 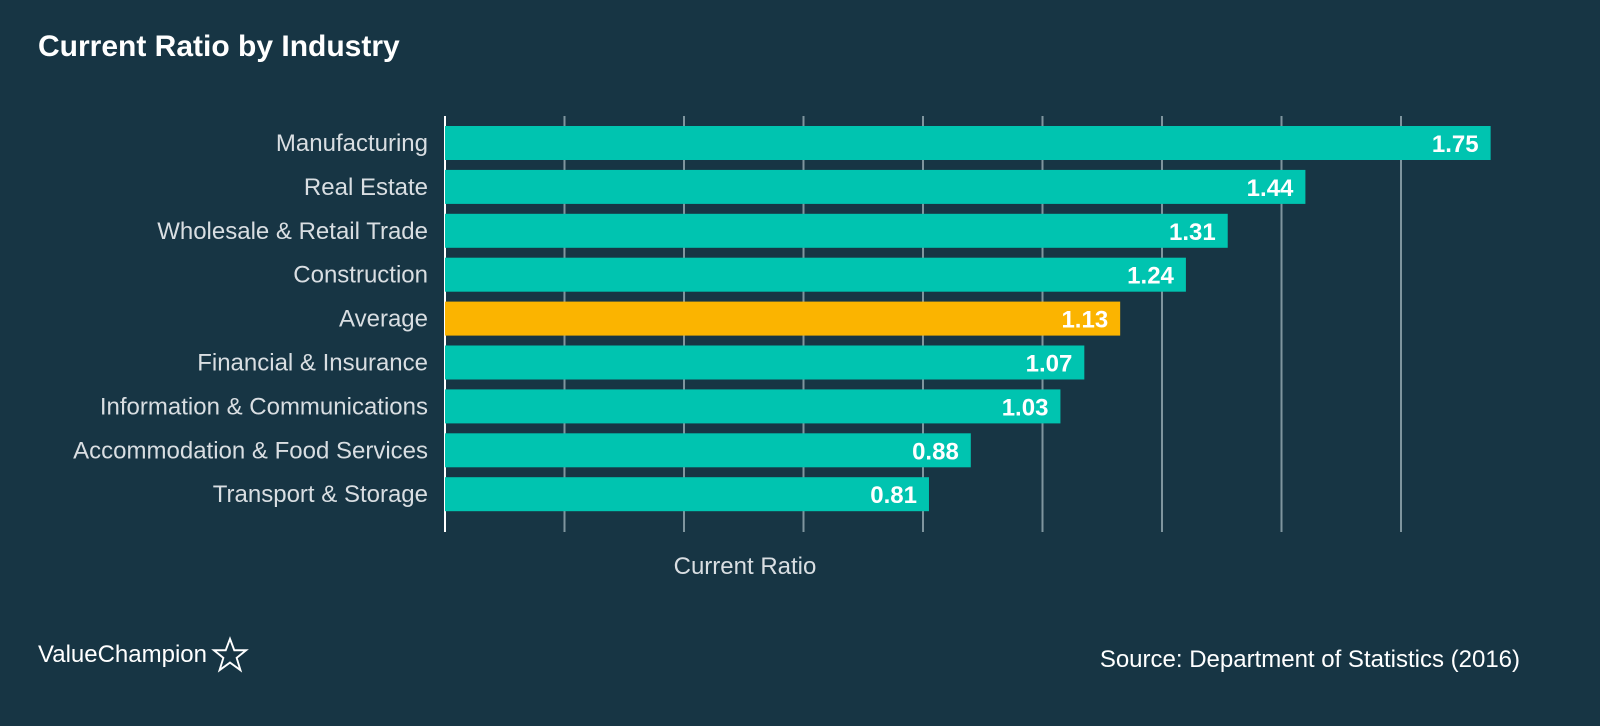 What do you see at coordinates (687, 494) in the screenshot?
I see `bar-transport-storage` at bounding box center [687, 494].